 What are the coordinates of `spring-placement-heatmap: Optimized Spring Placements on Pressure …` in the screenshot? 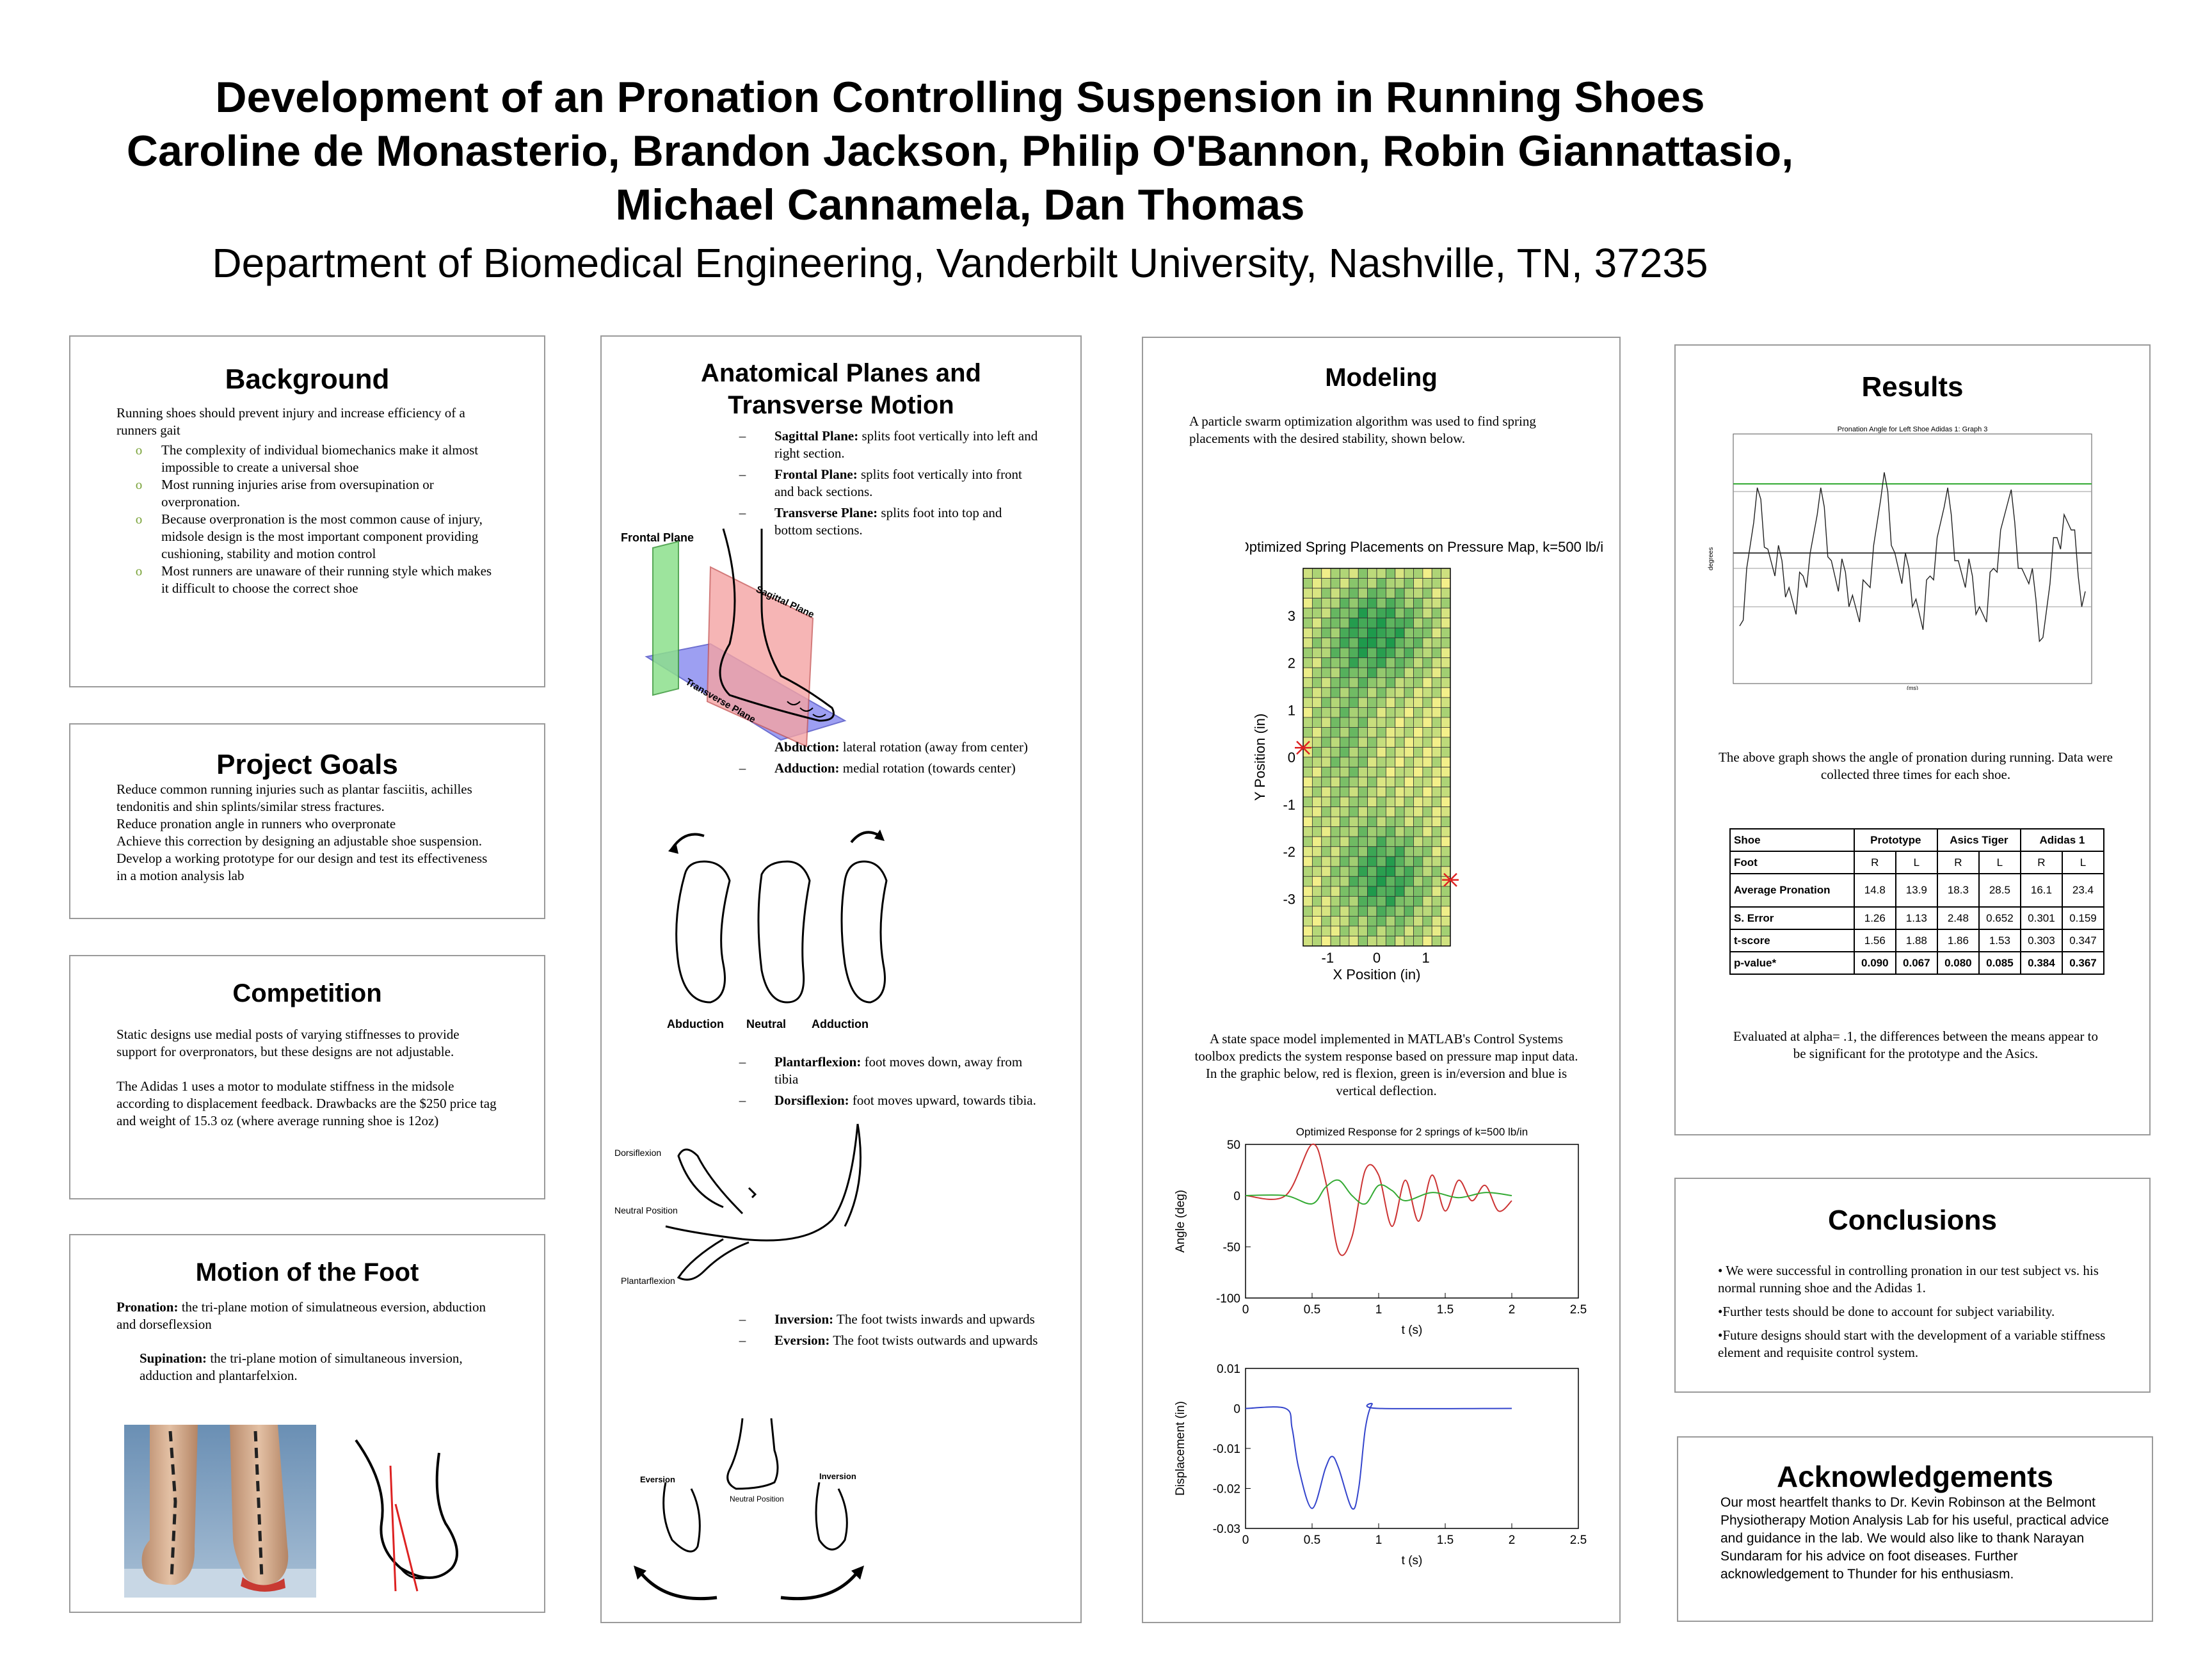 It's located at (1425, 760).